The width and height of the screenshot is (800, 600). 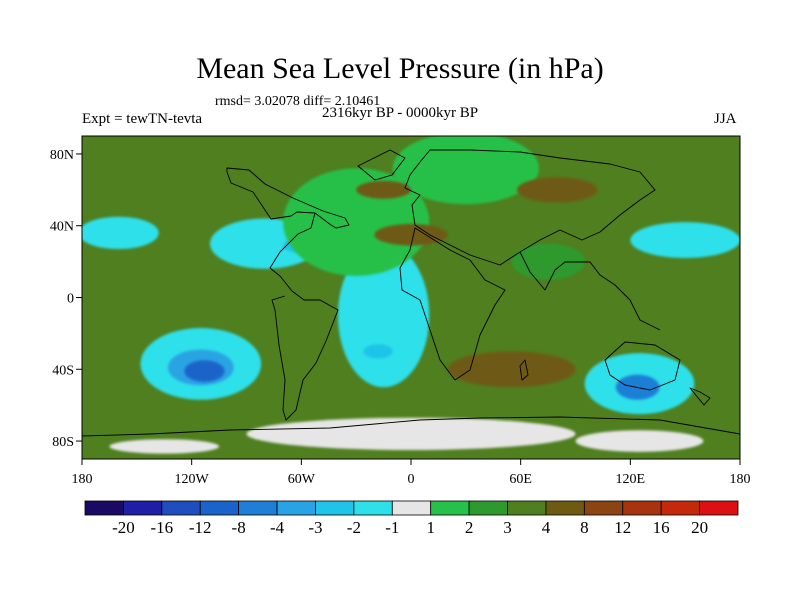 What do you see at coordinates (411, 518) in the screenshot?
I see `colorbar: -20 -16 -12 -8 -4 -3 -2 -1 1 2 3 4 8 12 16 20` at bounding box center [411, 518].